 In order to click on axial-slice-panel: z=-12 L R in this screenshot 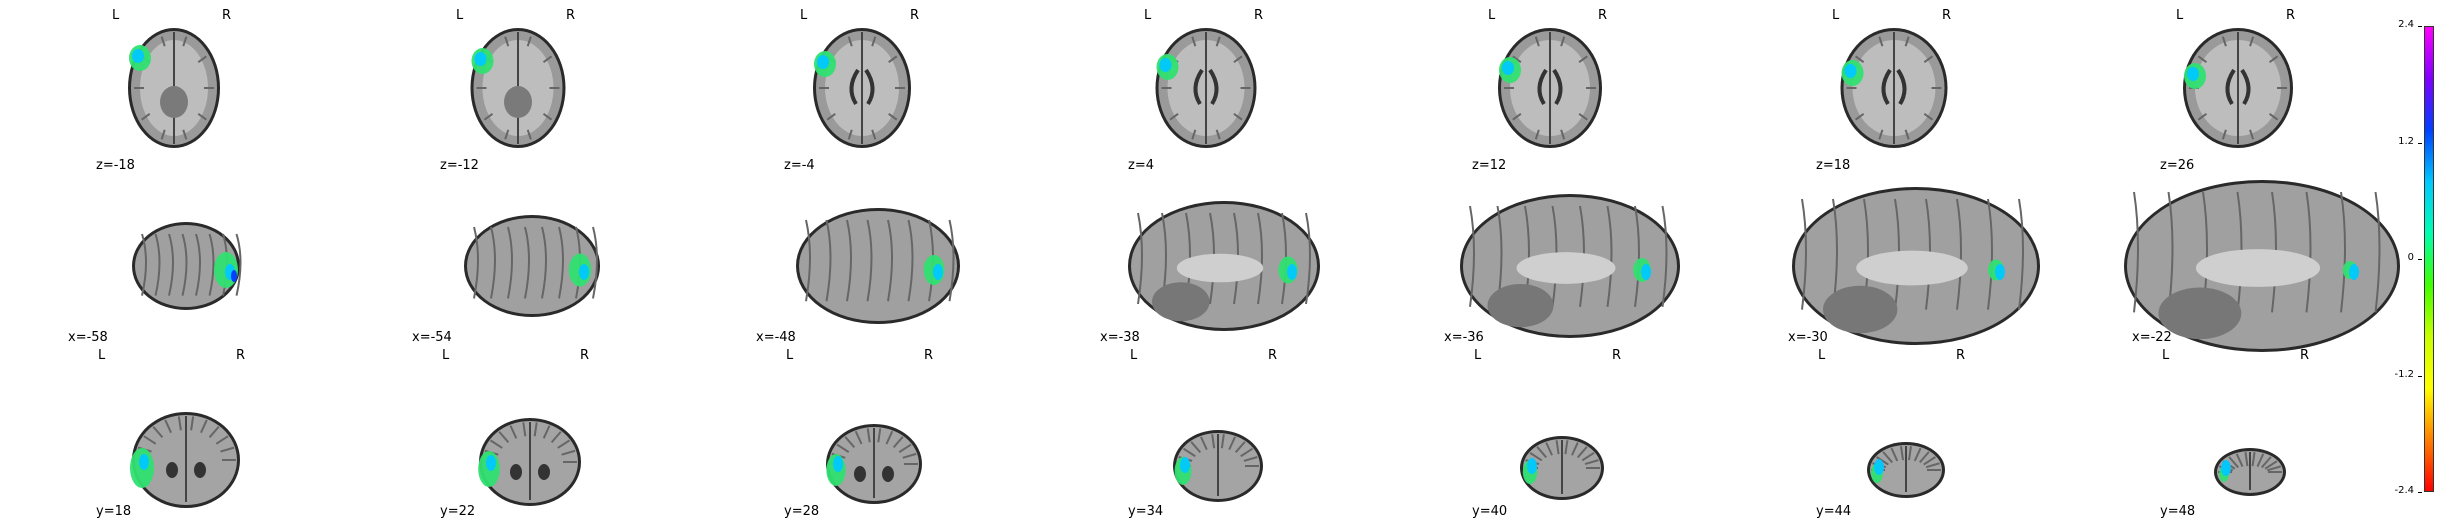, I will do `click(582, 94)`.